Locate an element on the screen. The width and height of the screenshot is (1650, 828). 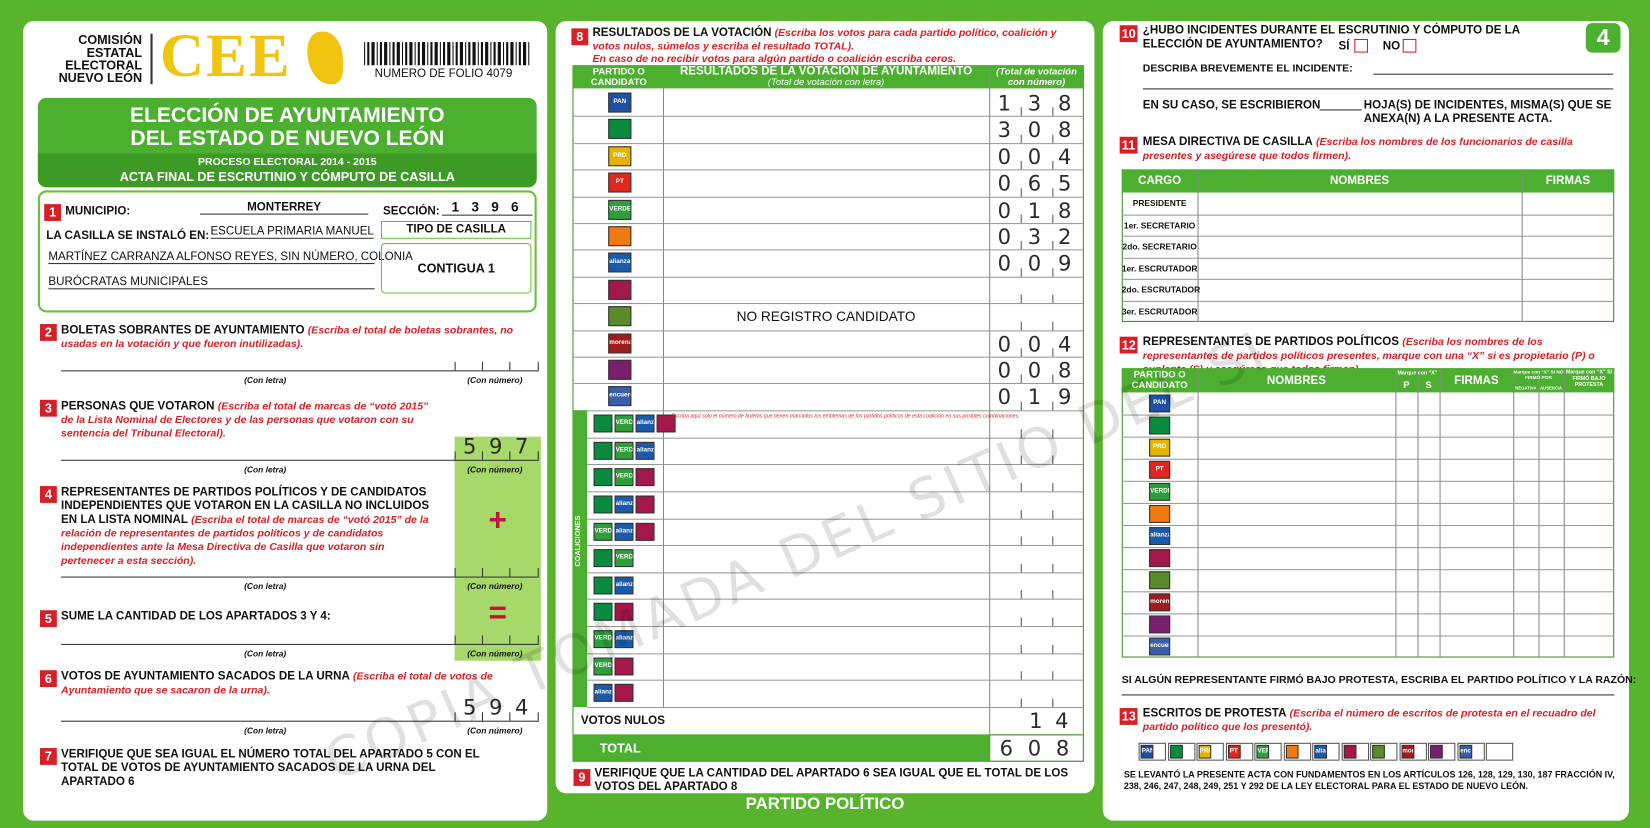
handwritten-vote: 308 is located at coordinates (1043, 130).